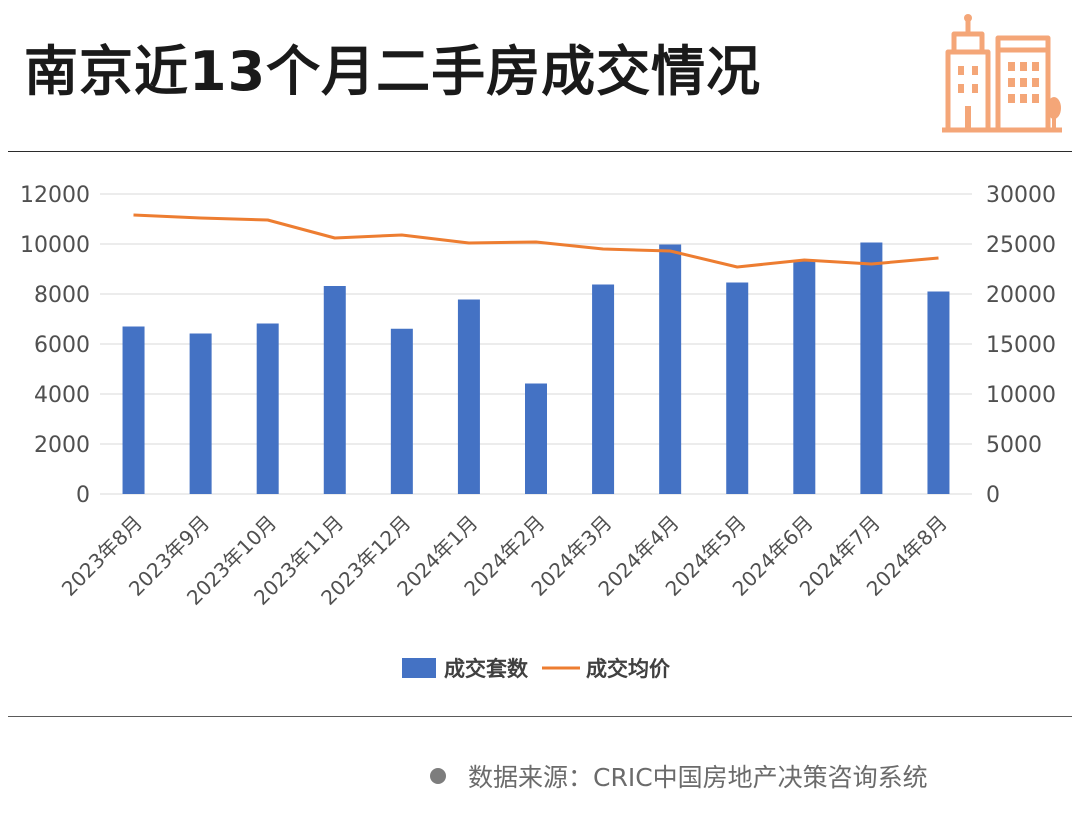 The image size is (1080, 838). What do you see at coordinates (1014, 445) in the screenshot?
I see `y-right-tick-label: 5000` at bounding box center [1014, 445].